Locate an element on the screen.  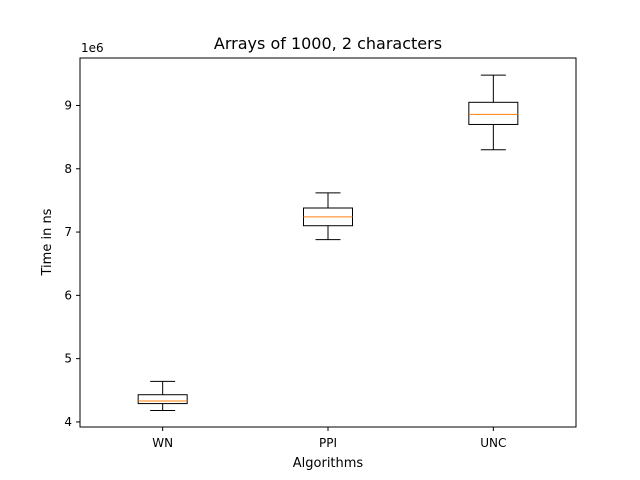
x-tick-label: WN is located at coordinates (162, 443).